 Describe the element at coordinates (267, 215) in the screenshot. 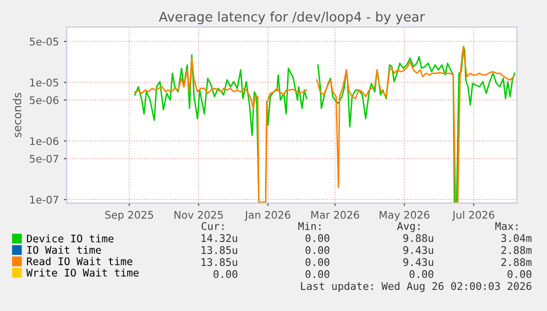

I see `x-tick-label: Jan 2026` at that location.